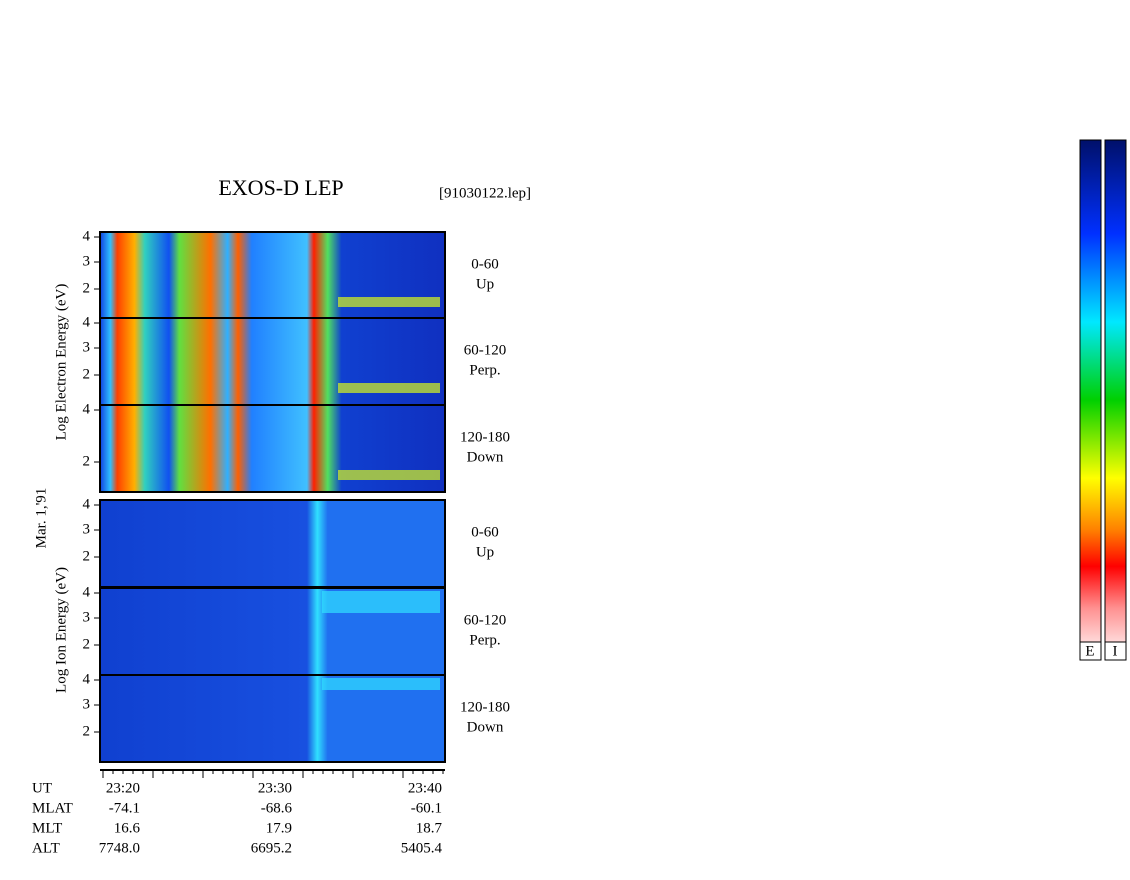  I want to click on row-value: 17.9, so click(279, 828).